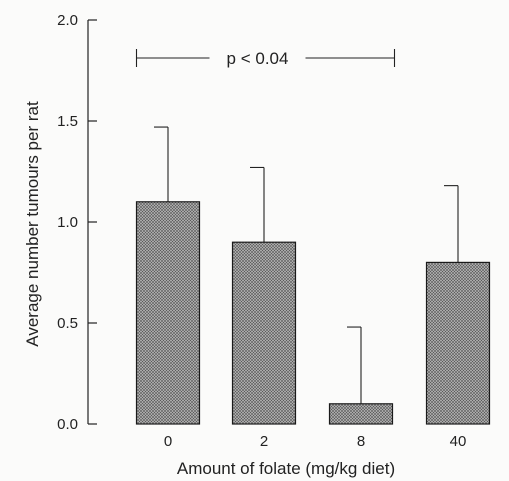 Image resolution: width=509 pixels, height=481 pixels. What do you see at coordinates (286, 468) in the screenshot?
I see `x-axis-label: Amount of folate (mg/kg diet)` at bounding box center [286, 468].